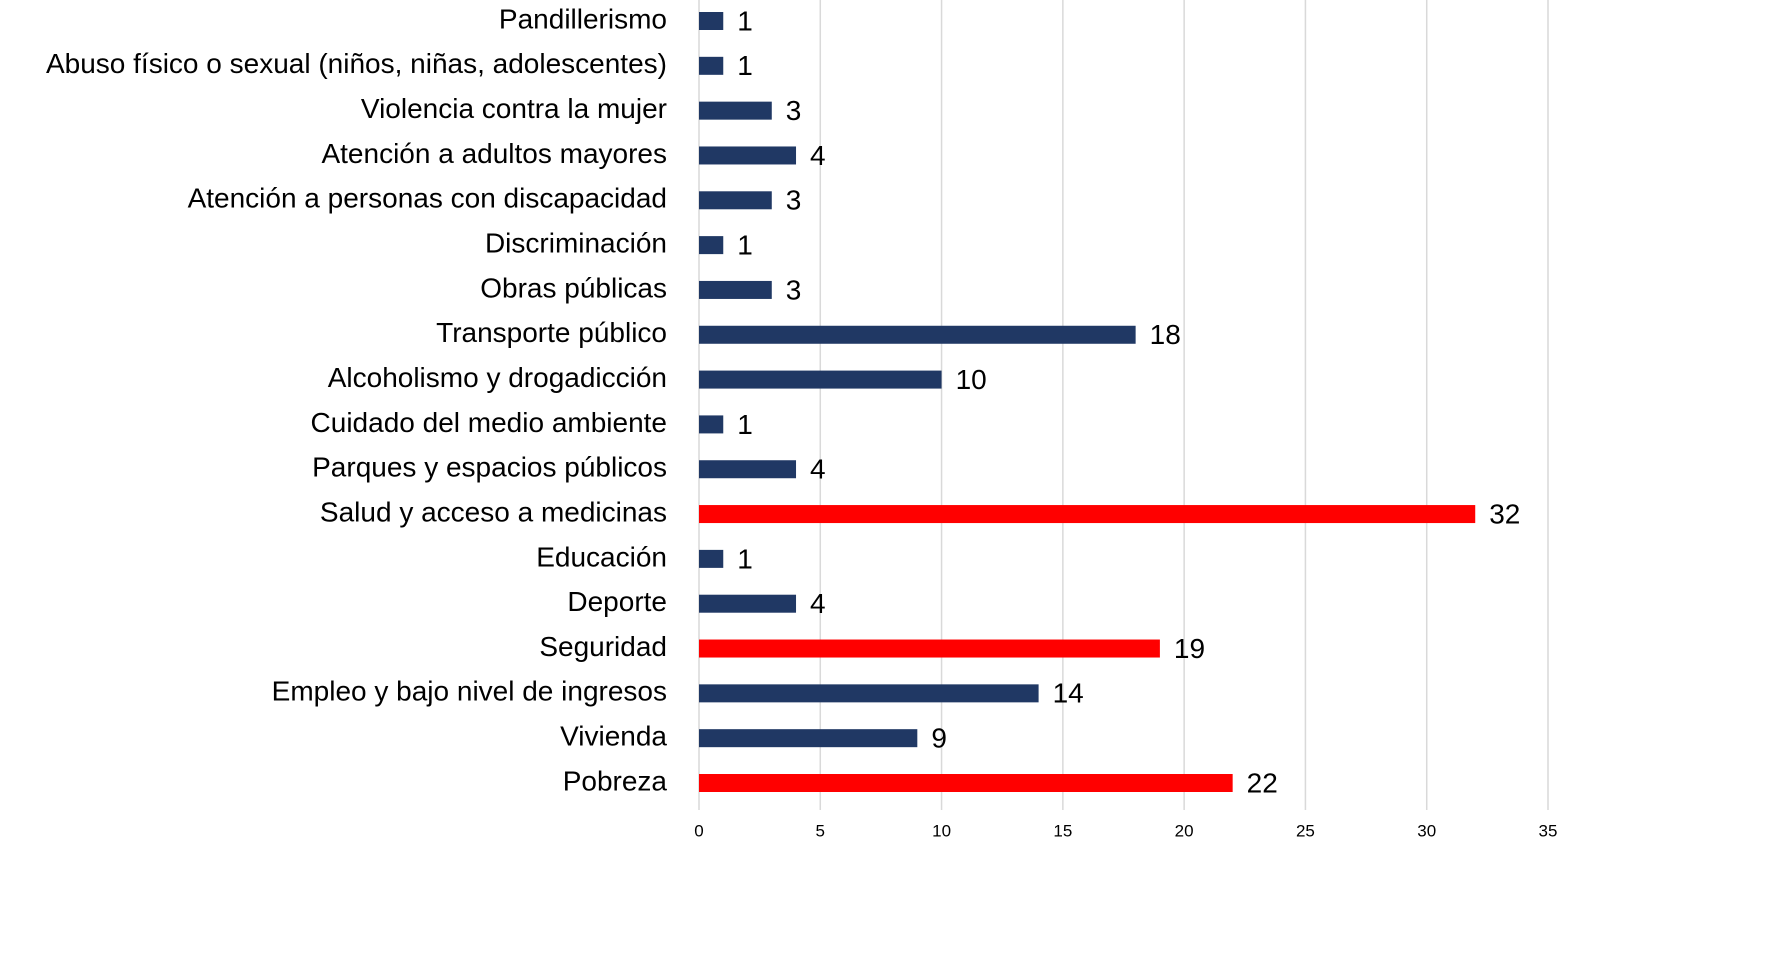 Image resolution: width=1776 pixels, height=957 pixels. What do you see at coordinates (1062, 830) in the screenshot?
I see `x-tick-label: 15` at bounding box center [1062, 830].